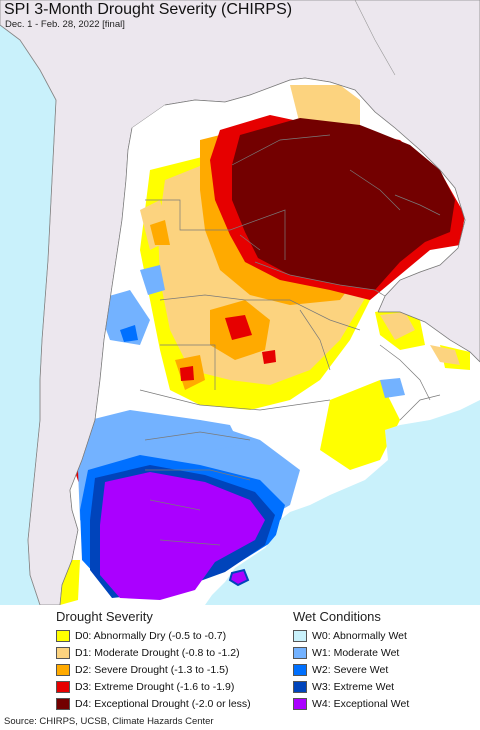 This screenshot has height=730, width=480. What do you see at coordinates (63, 635) in the screenshot?
I see `legend-swatch-d0` at bounding box center [63, 635].